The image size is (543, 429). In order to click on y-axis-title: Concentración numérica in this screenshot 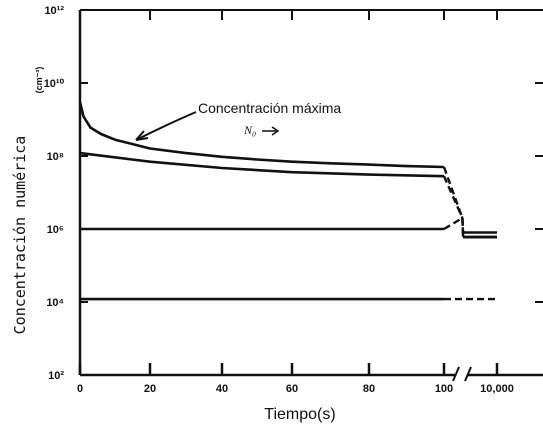, I will do `click(20, 235)`.